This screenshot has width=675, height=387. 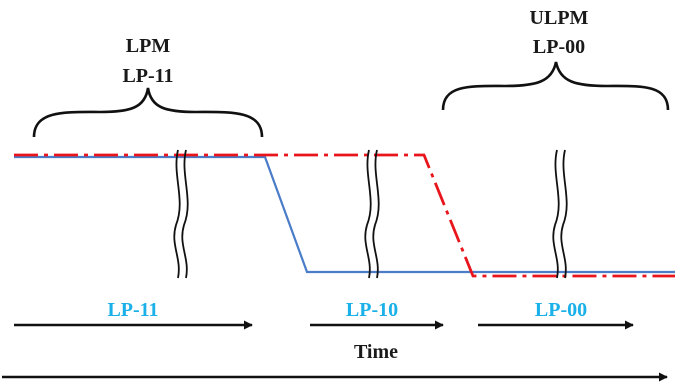 I want to click on lpm-brace, so click(x=148, y=112).